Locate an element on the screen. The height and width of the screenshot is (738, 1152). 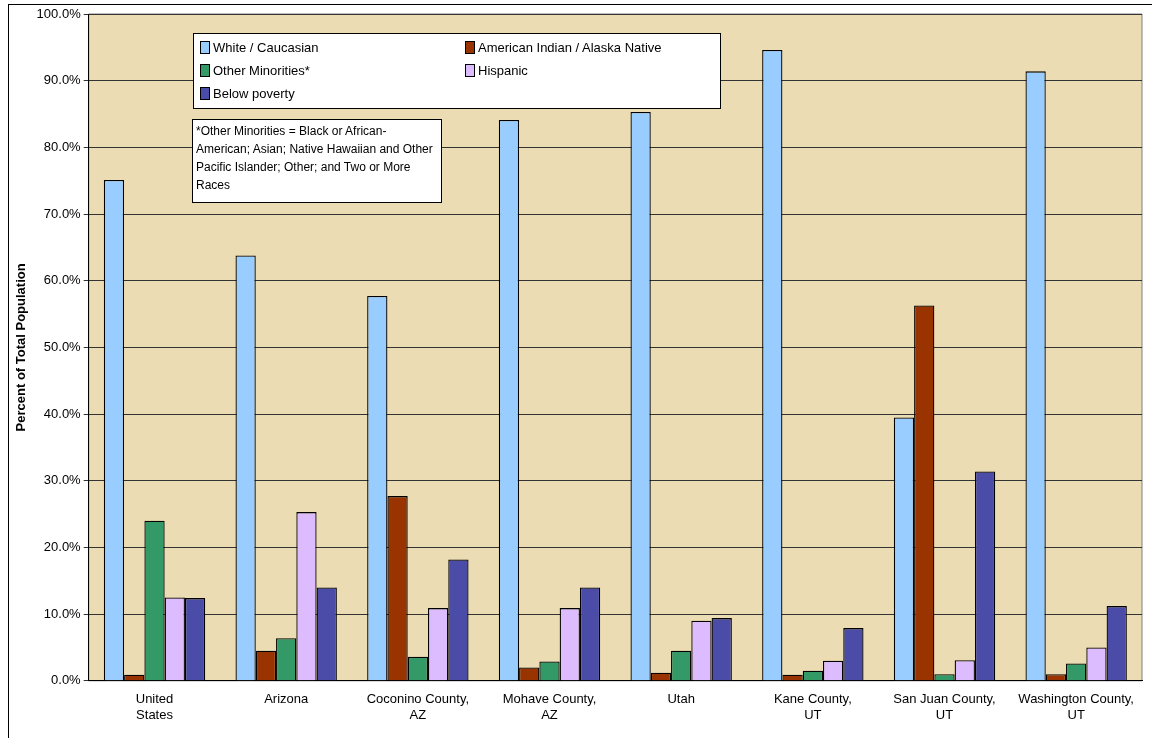
x-tick-label: United States is located at coordinates (154, 706).